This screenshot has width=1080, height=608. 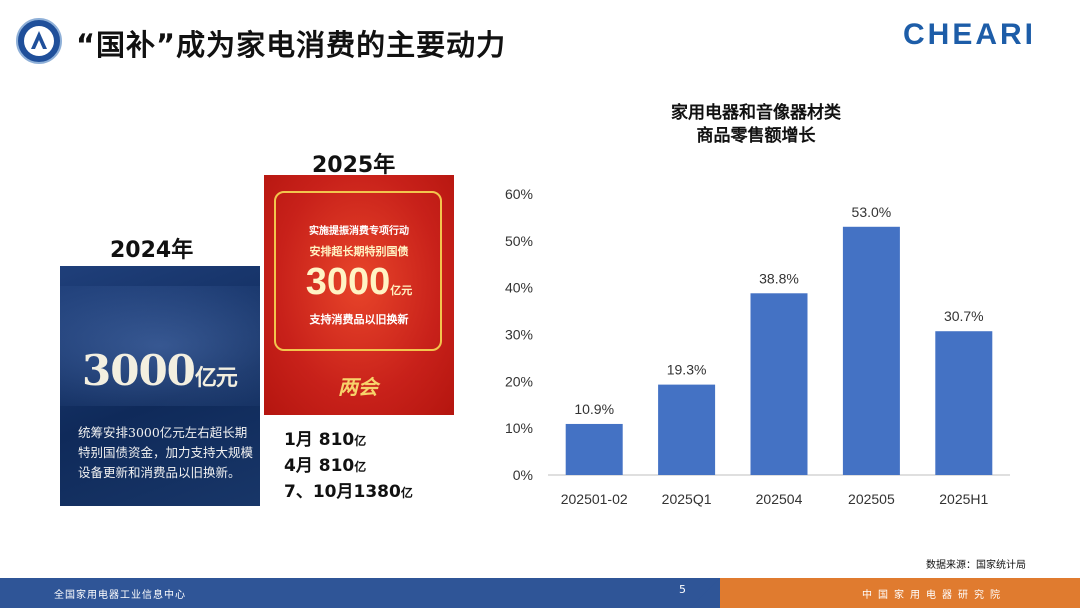 What do you see at coordinates (152, 250) in the screenshot?
I see `year-2024-label: 2024年` at bounding box center [152, 250].